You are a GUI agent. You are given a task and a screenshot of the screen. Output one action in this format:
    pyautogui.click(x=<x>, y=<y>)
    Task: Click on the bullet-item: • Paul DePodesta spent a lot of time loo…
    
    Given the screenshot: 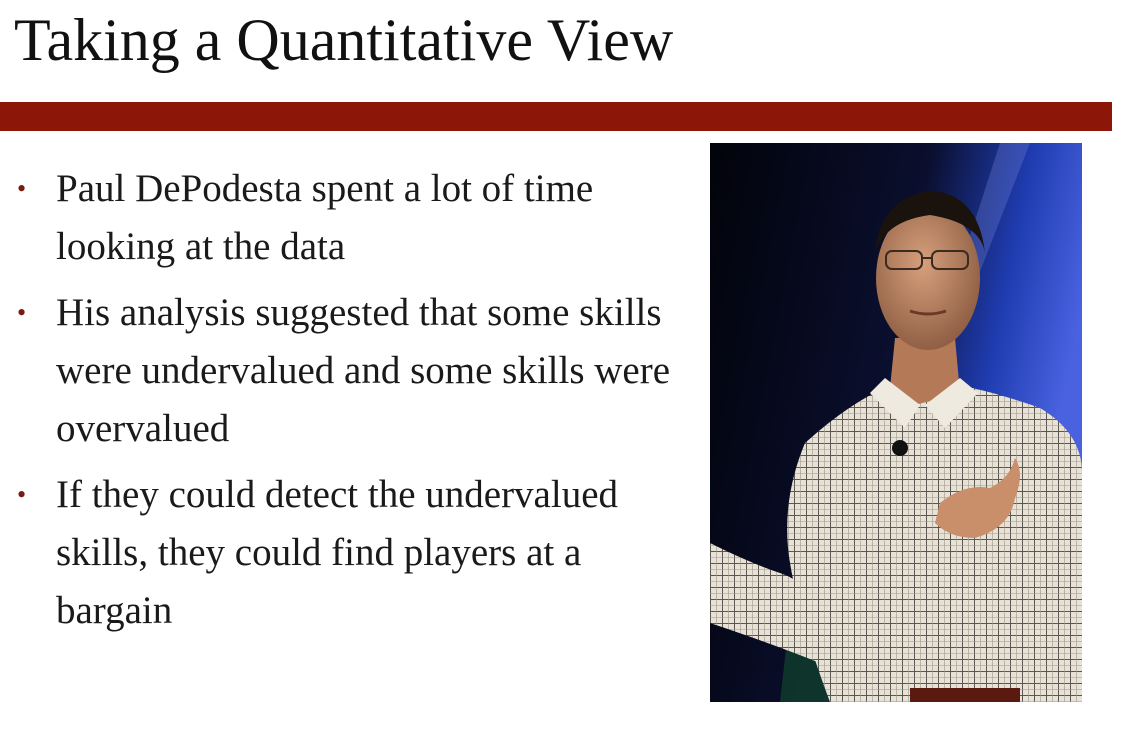 What is the action you would take?
    pyautogui.click(x=350, y=218)
    